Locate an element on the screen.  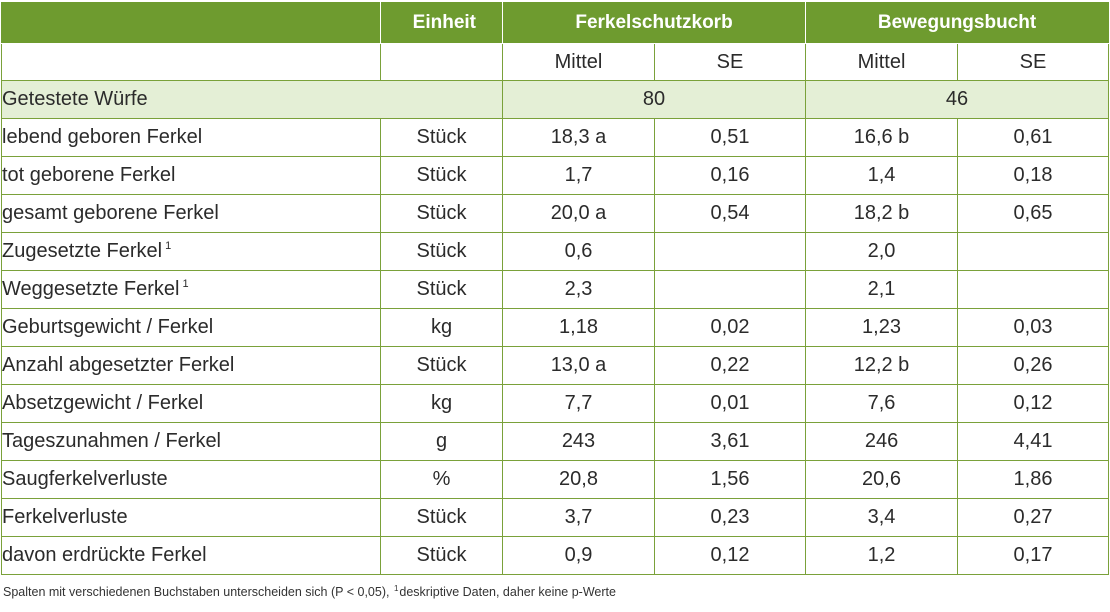
header-empty-cell is located at coordinates (191, 23).